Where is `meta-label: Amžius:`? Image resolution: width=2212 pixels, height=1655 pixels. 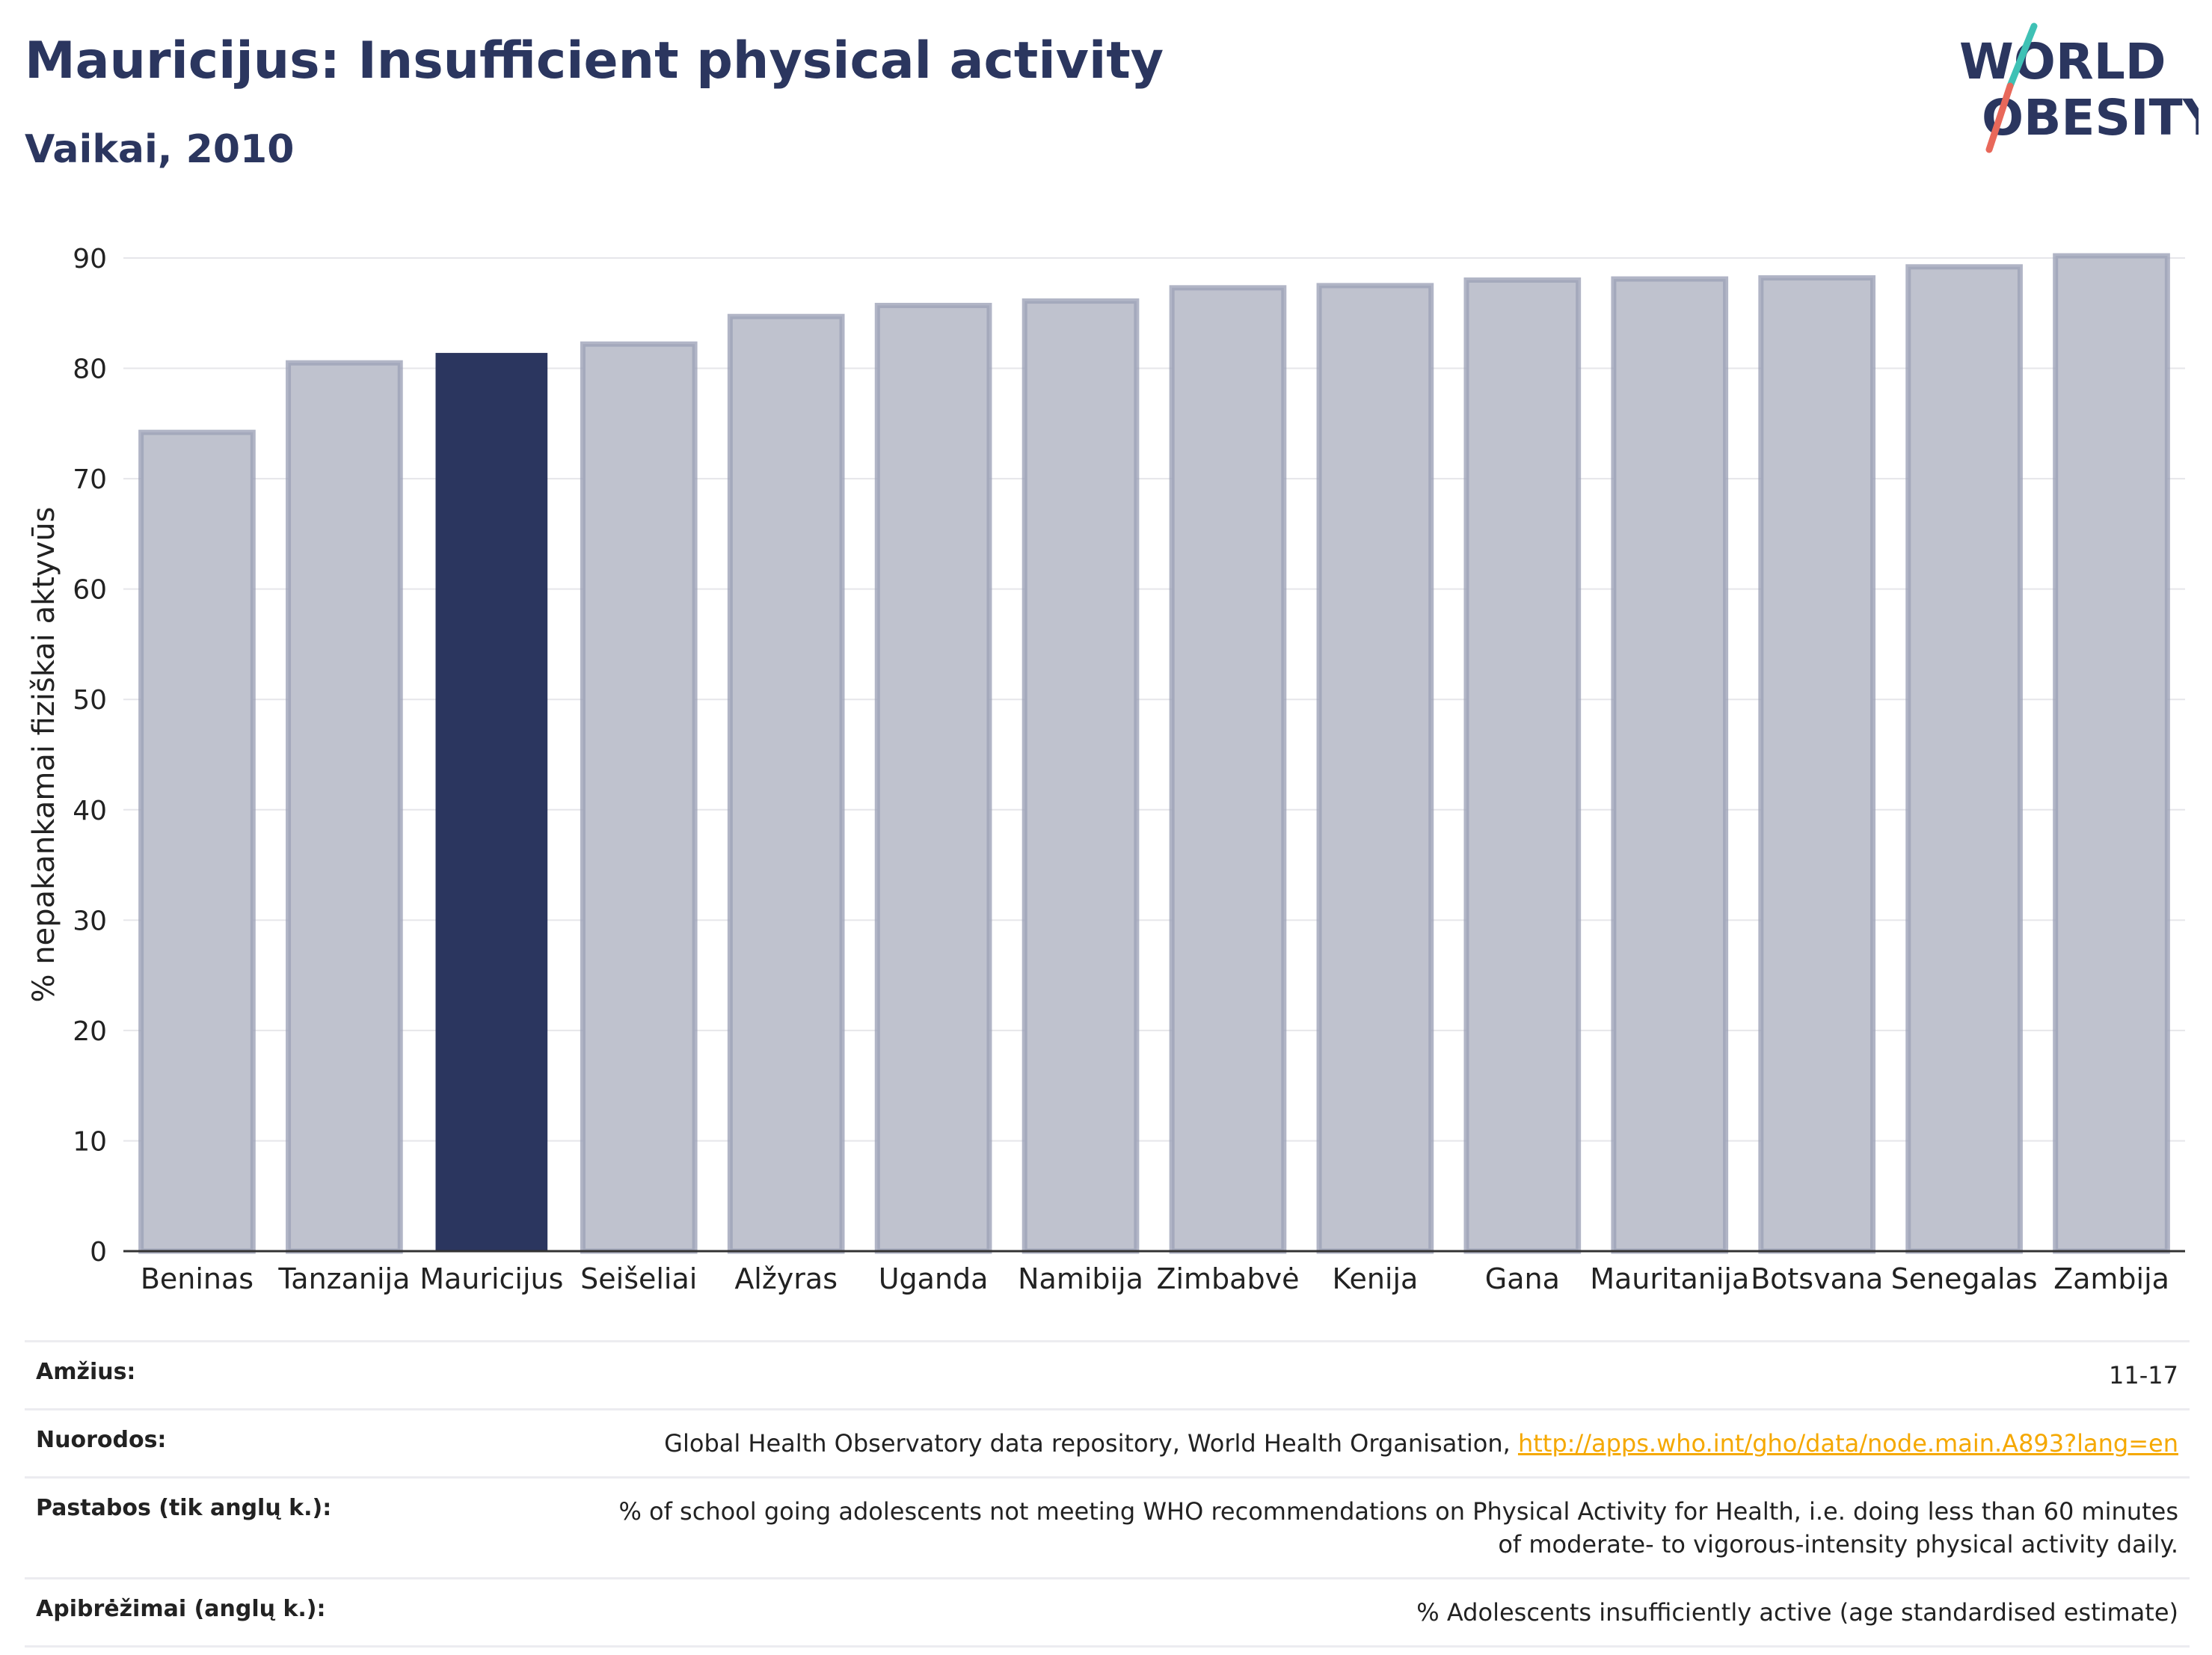
meta-label: Amžius: is located at coordinates (86, 1372).